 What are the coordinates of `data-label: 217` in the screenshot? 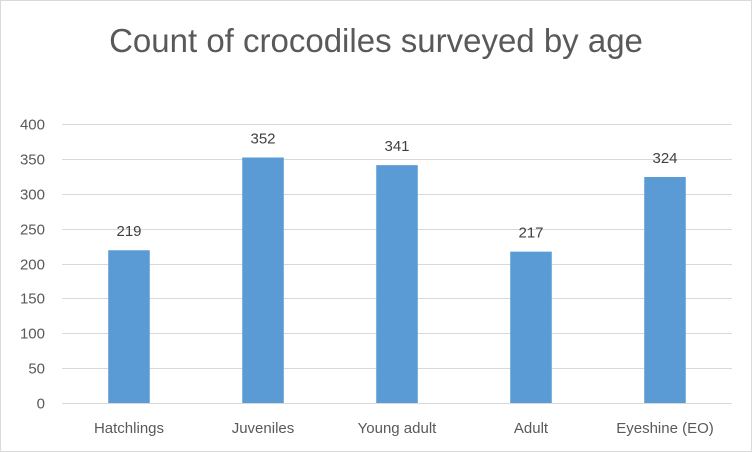 It's located at (530, 233).